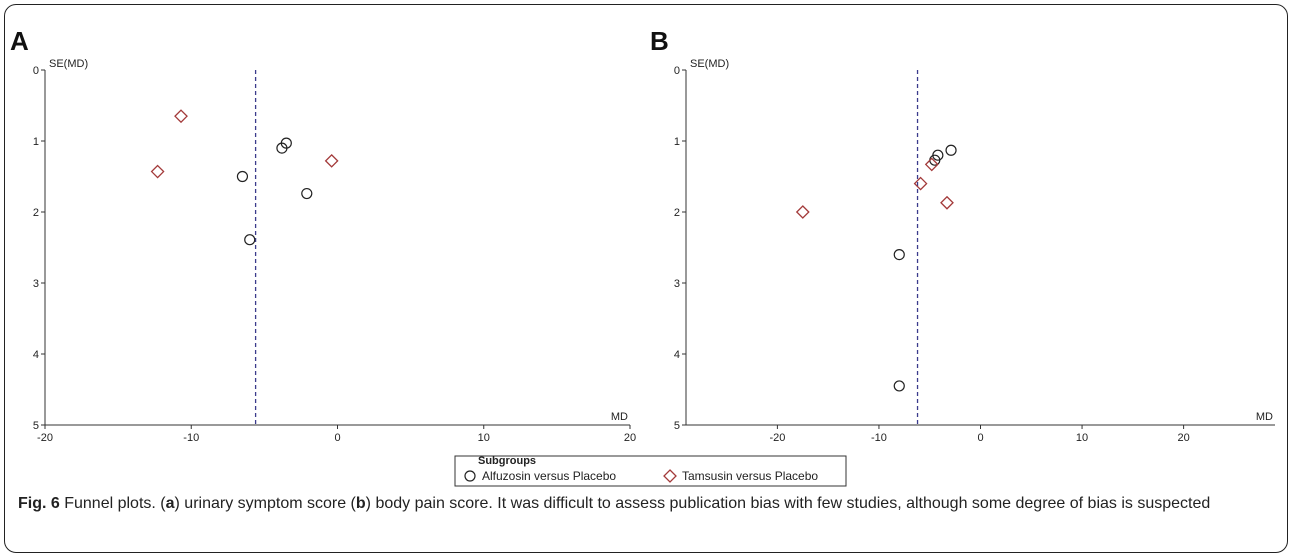  Describe the element at coordinates (68, 64) in the screenshot. I see `panel-a-y-axis-title: SE(MD)` at that location.